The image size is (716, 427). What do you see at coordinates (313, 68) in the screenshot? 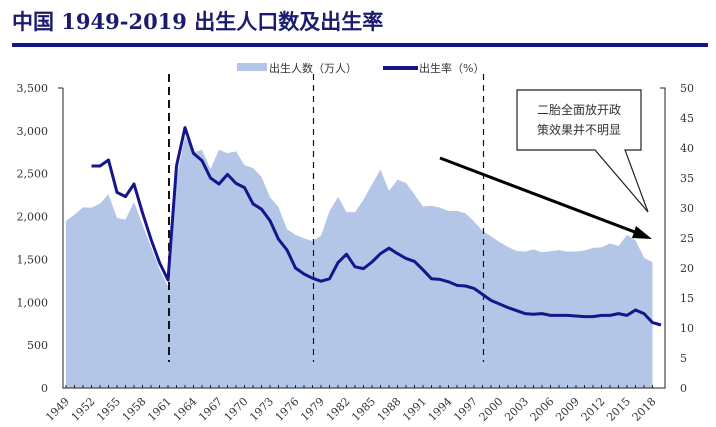
I see `legend-births: 出生人数（万人）` at bounding box center [313, 68].